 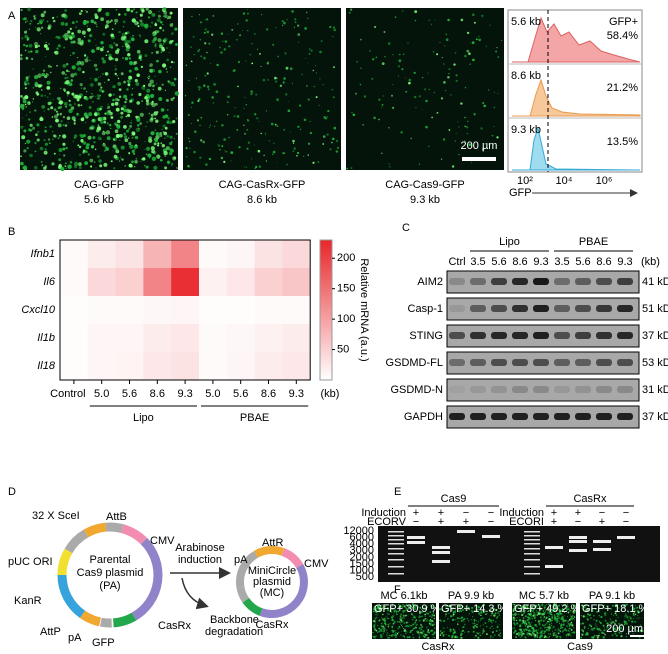 What do you see at coordinates (406, 228) in the screenshot?
I see `panel-label: C` at bounding box center [406, 228].